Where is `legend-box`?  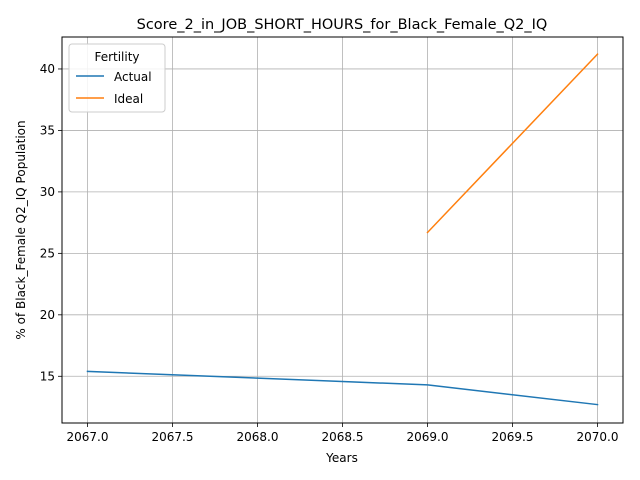 legend-box is located at coordinates (117, 78).